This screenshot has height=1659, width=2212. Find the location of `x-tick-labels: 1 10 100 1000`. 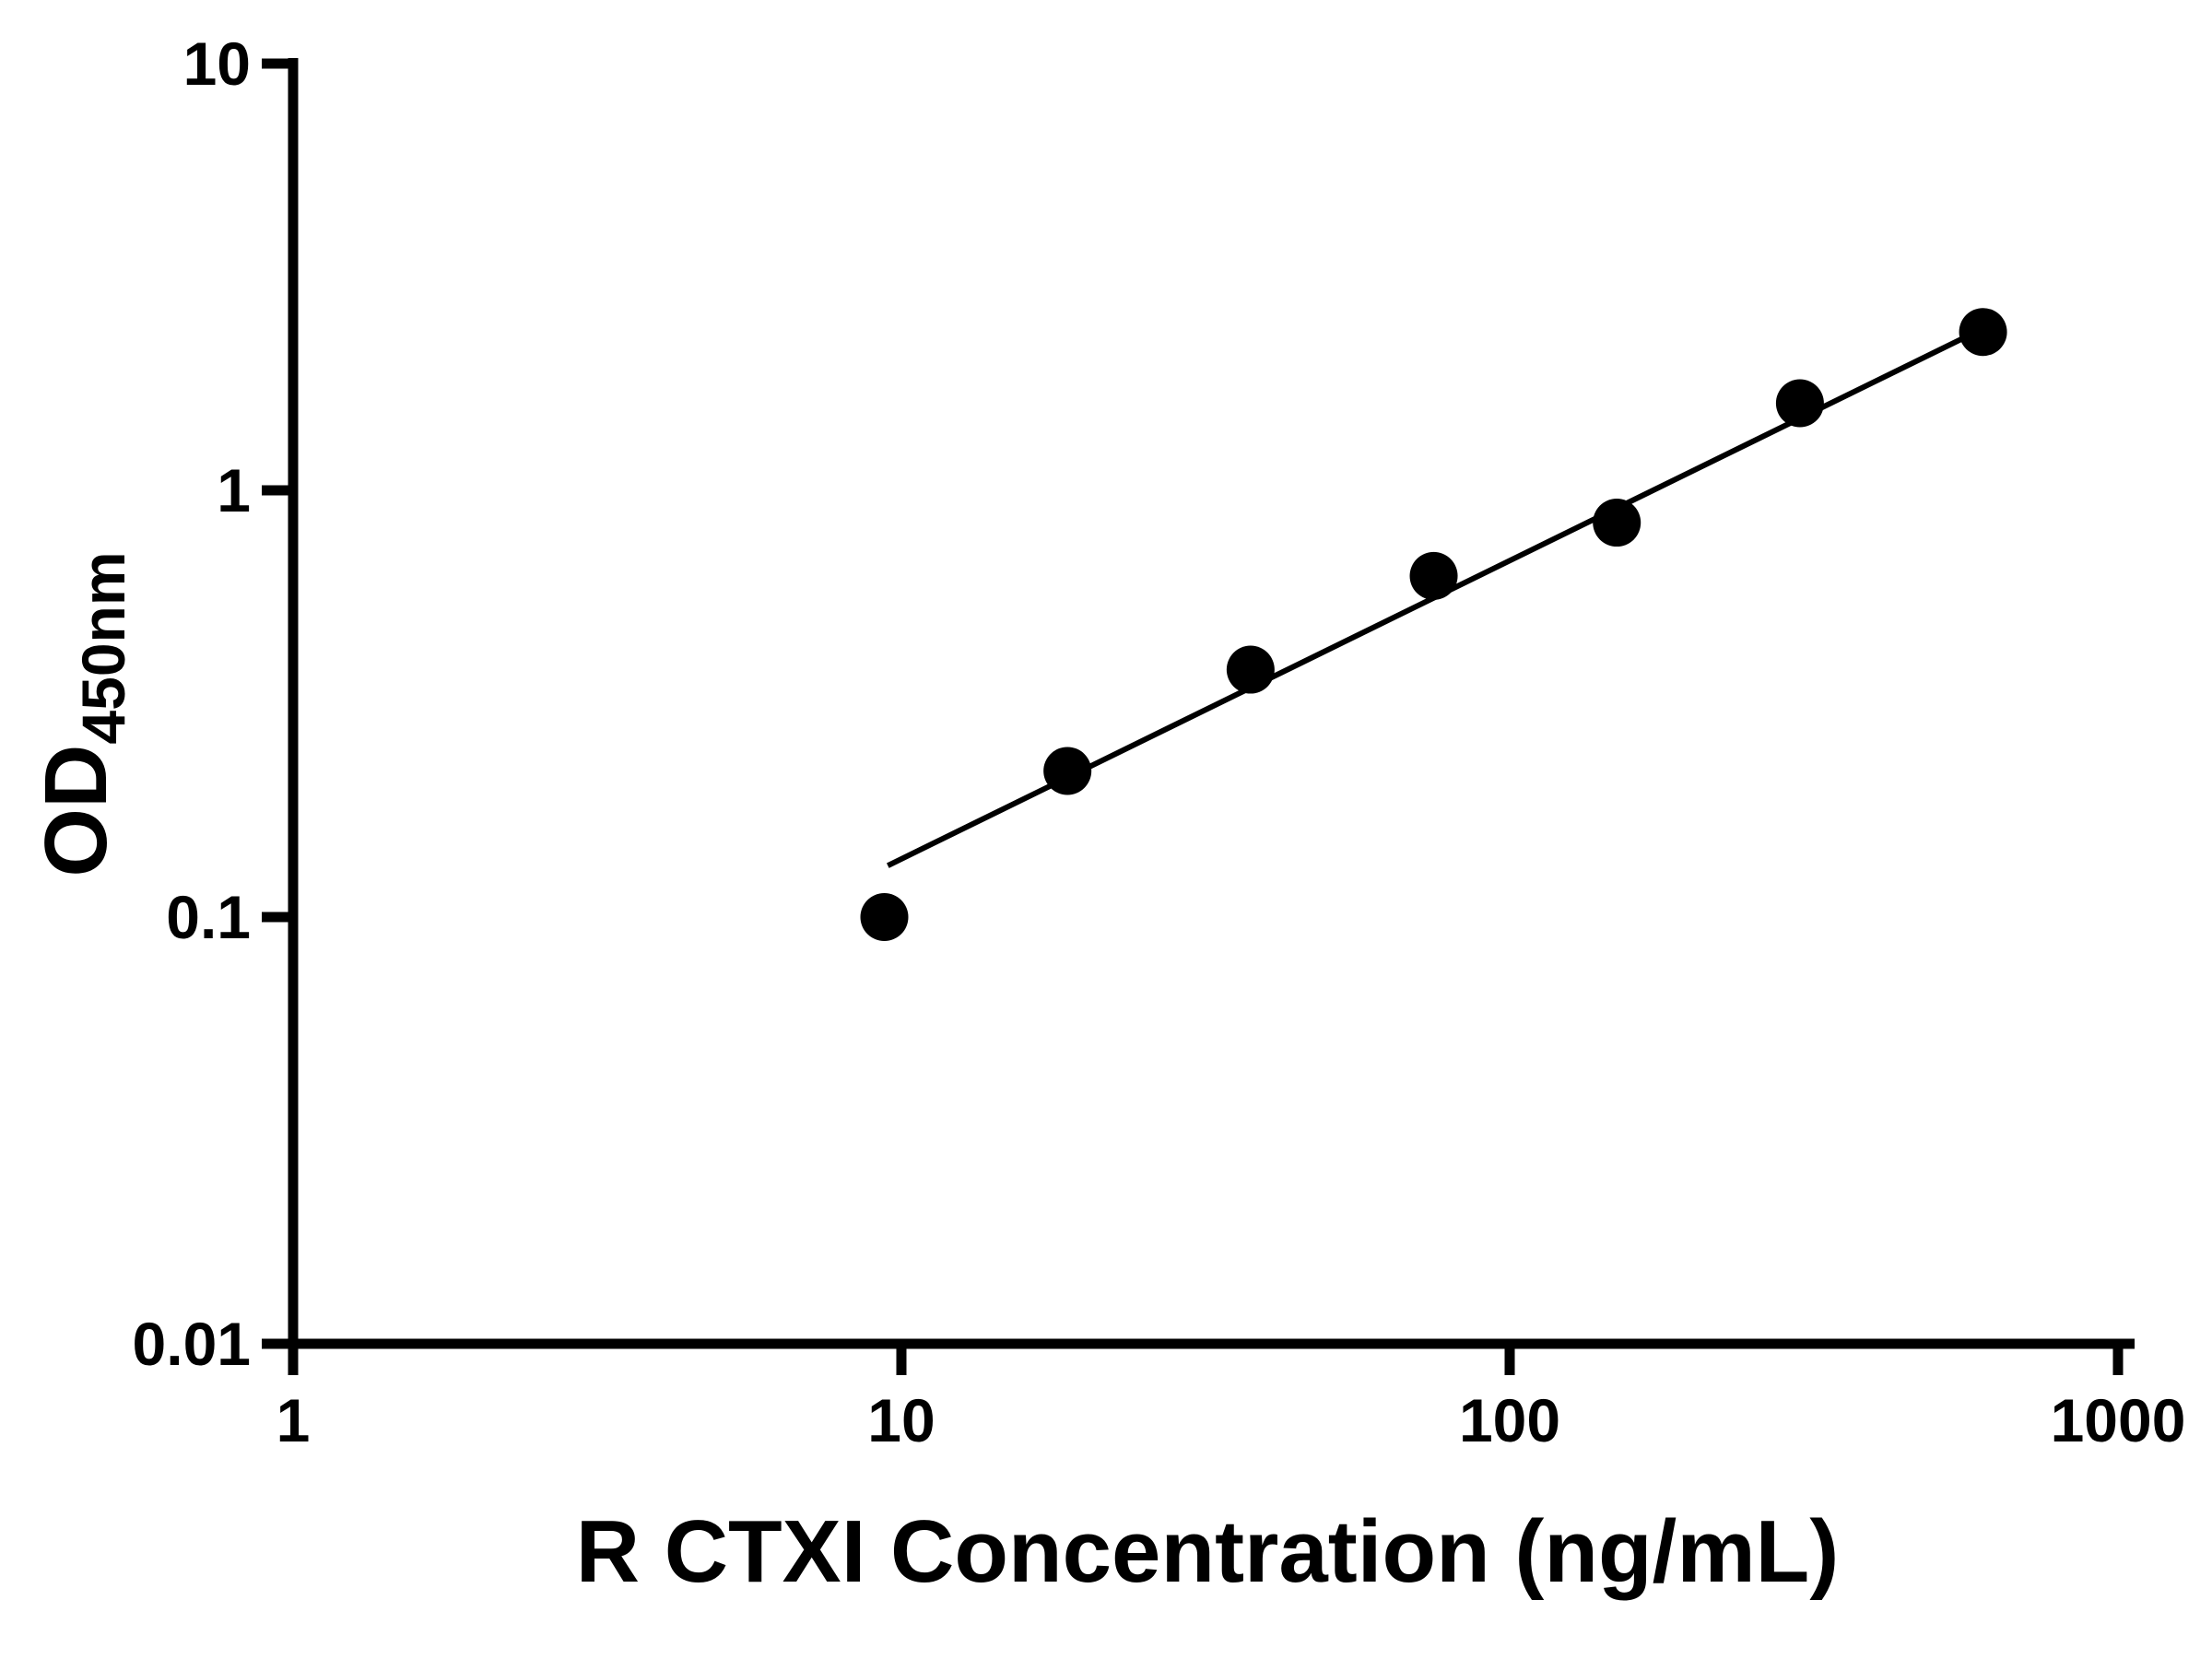

x-tick-labels: 1 10 100 1000 is located at coordinates (1231, 1420).